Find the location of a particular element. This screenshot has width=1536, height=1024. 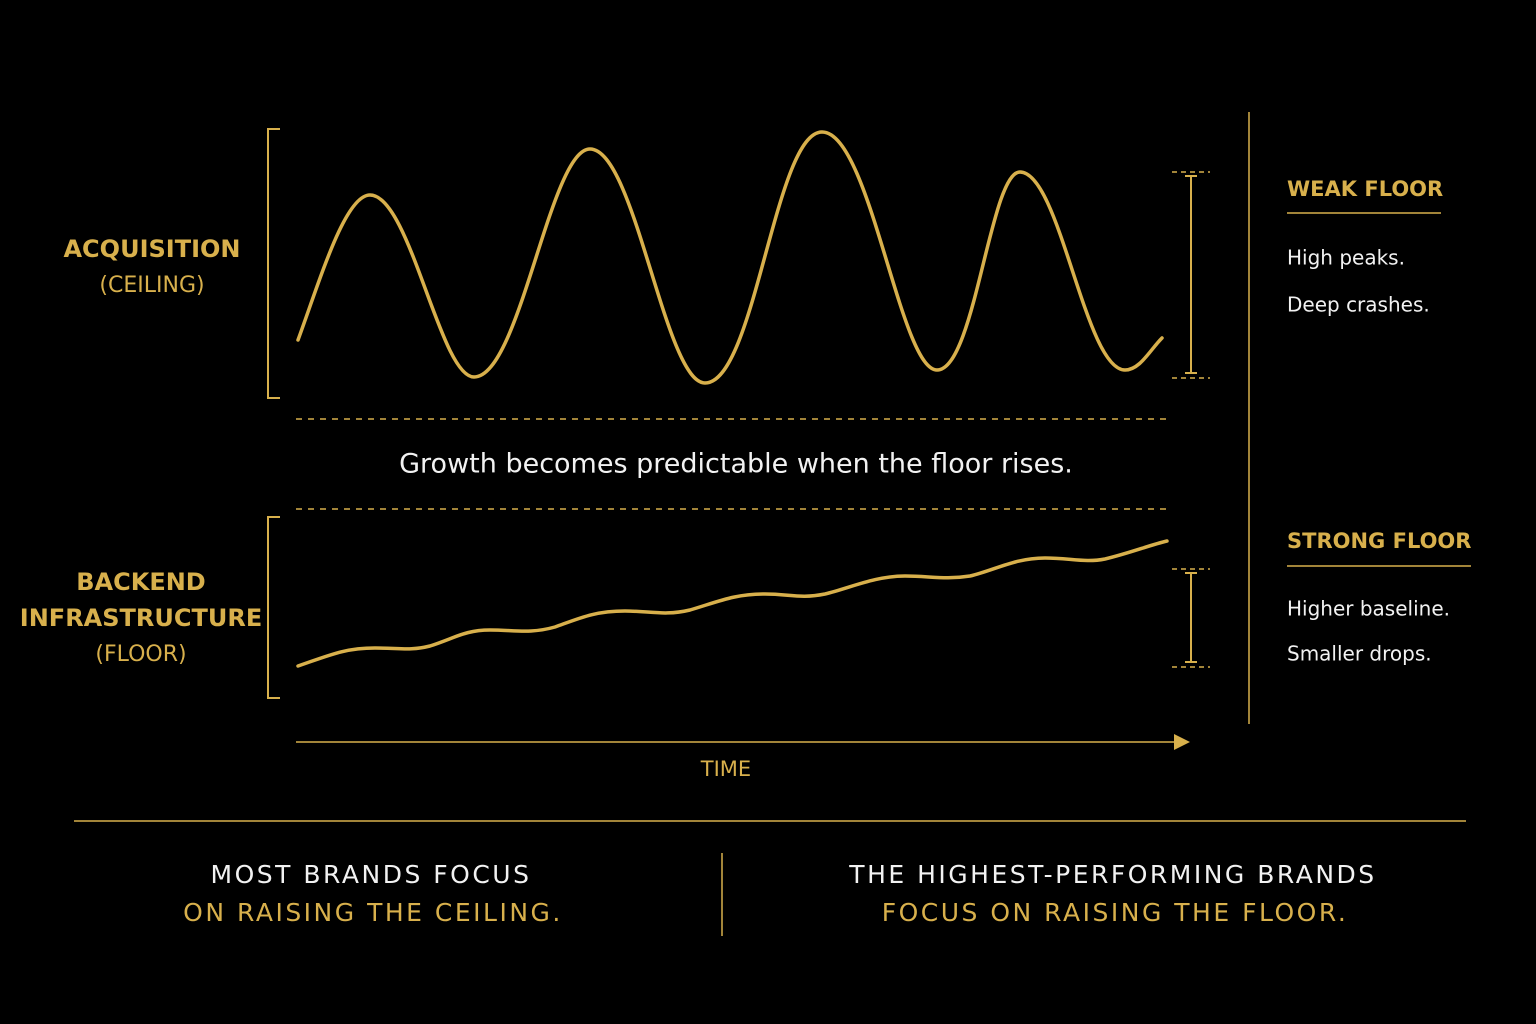

panel-label: BACKEND is located at coordinates (140, 582).